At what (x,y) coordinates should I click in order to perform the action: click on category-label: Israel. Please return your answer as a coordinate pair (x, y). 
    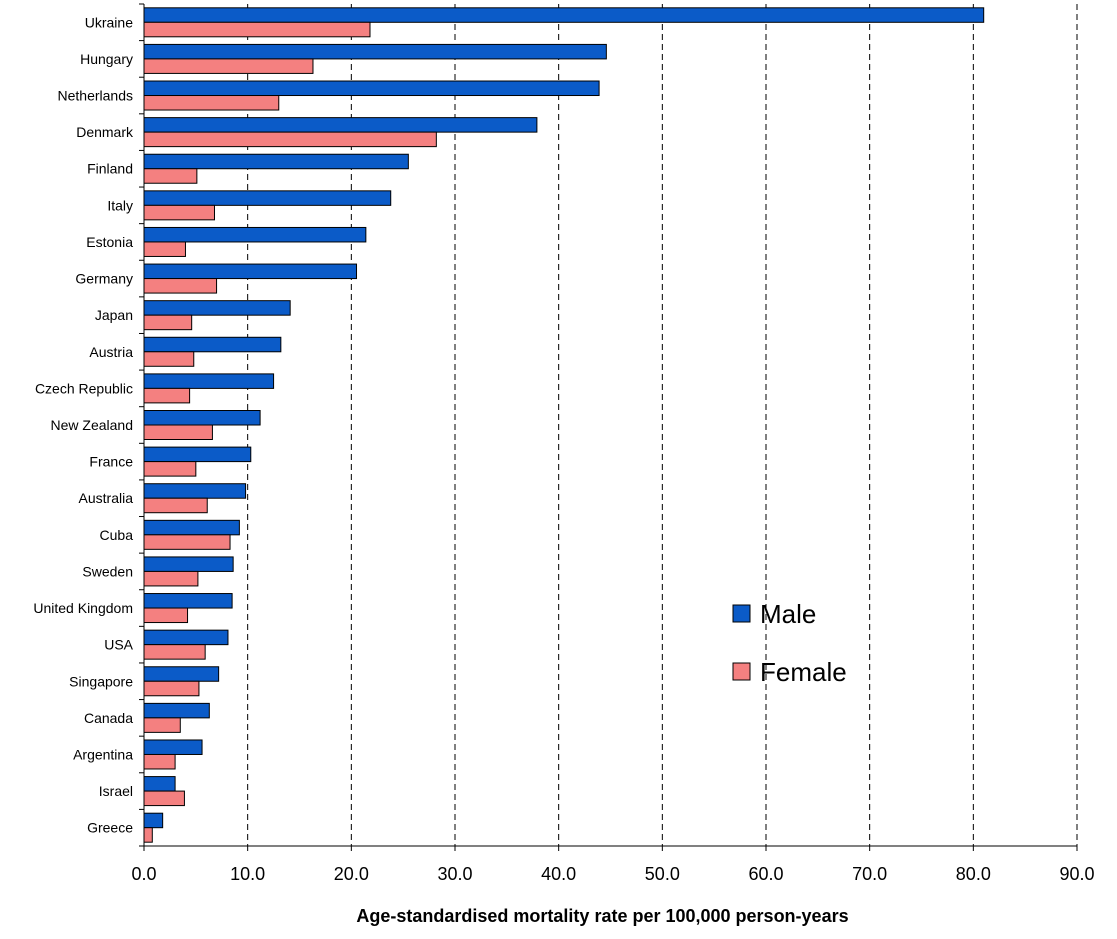
    Looking at the image, I should click on (116, 791).